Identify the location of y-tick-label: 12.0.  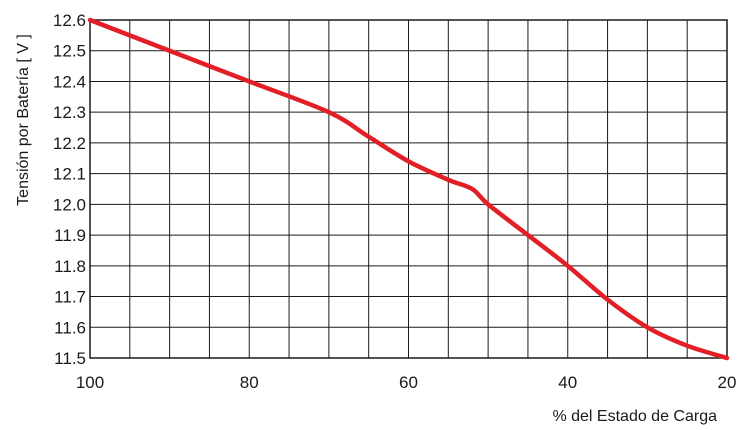
(69, 204).